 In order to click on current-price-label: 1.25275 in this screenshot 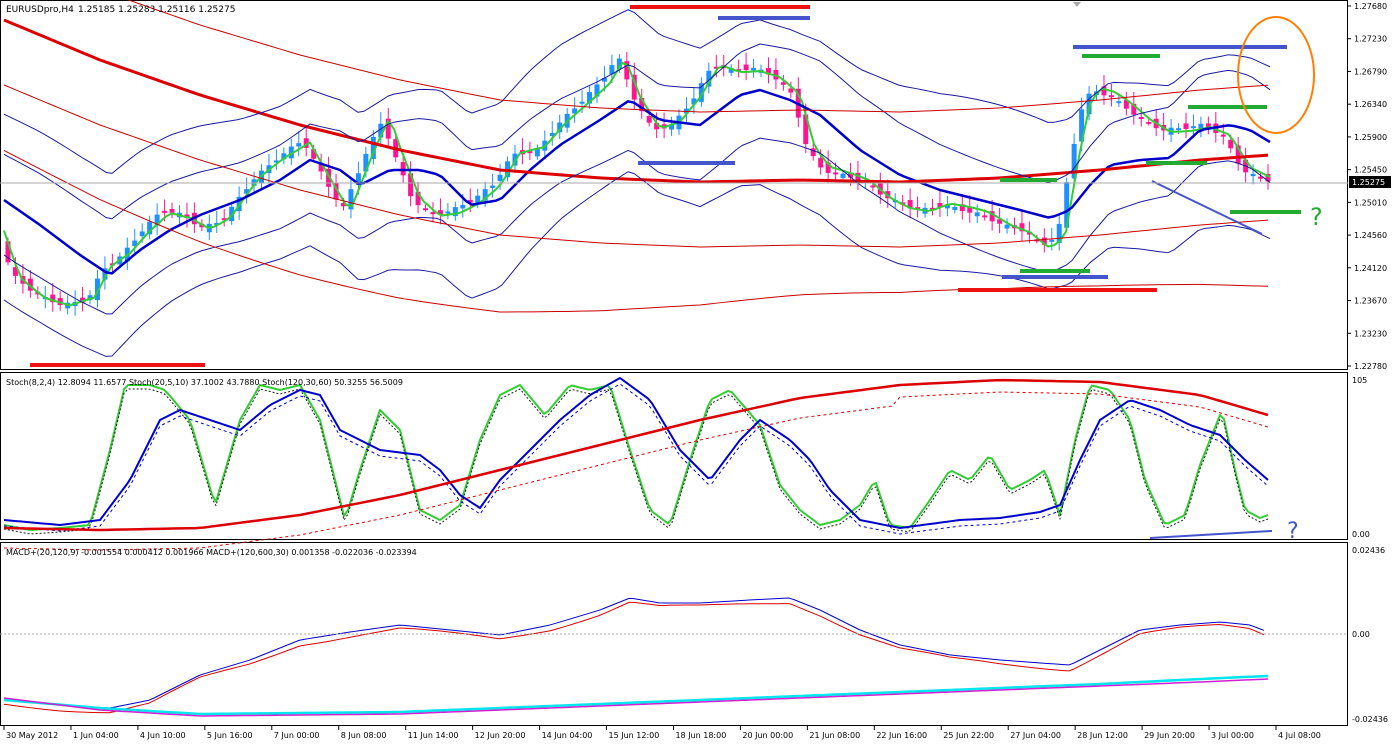, I will do `click(1368, 182)`.